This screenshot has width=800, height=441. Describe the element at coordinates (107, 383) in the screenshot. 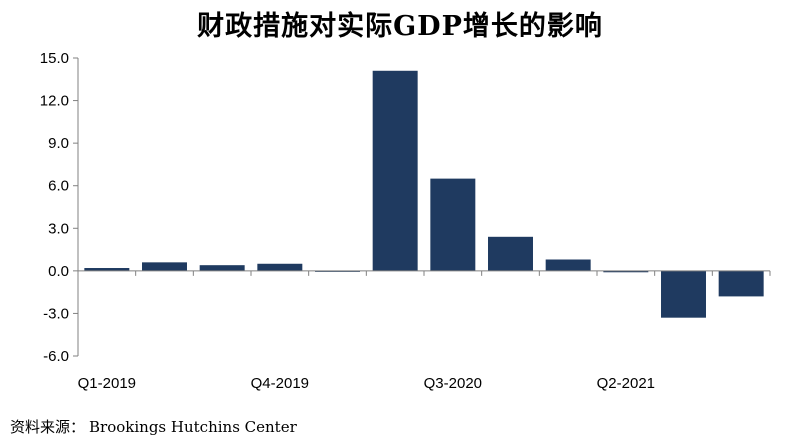

I see `x-tick-label: Q1-2019` at that location.